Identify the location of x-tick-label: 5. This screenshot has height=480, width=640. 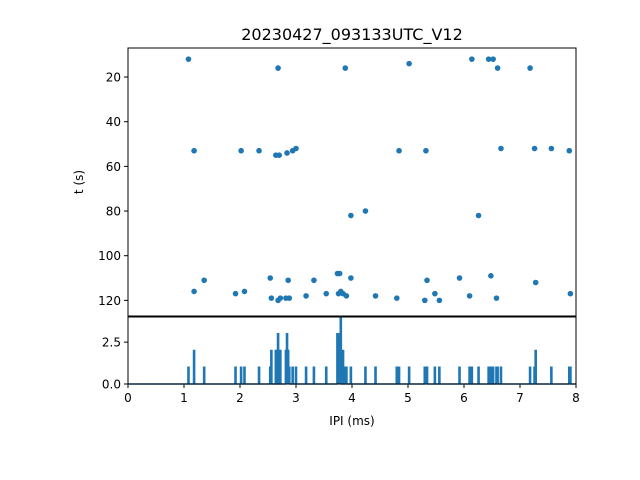
(408, 398).